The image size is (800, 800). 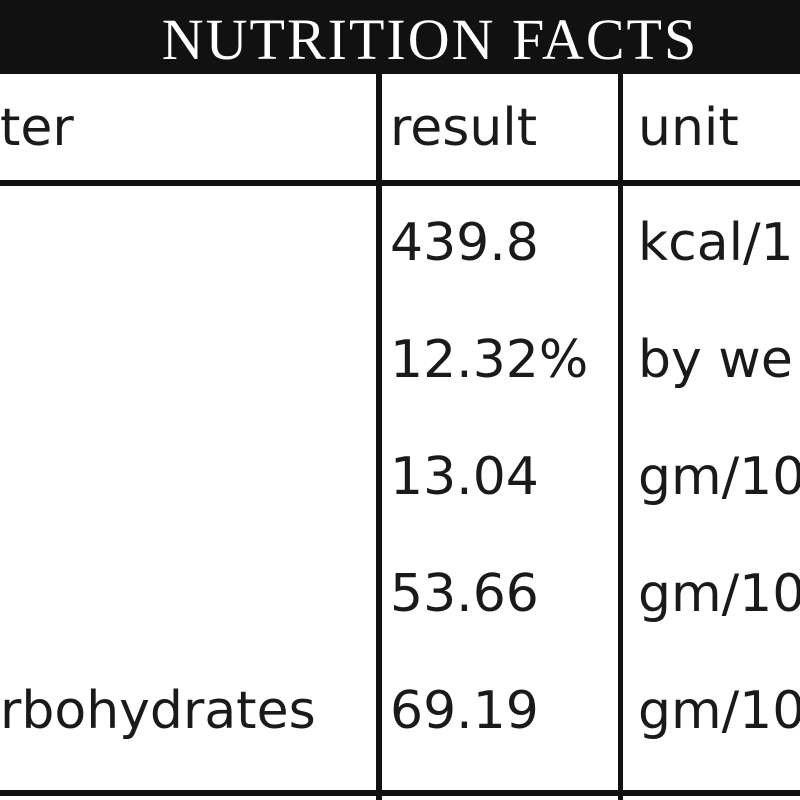 I want to click on header-cell: ter, so click(x=37, y=128).